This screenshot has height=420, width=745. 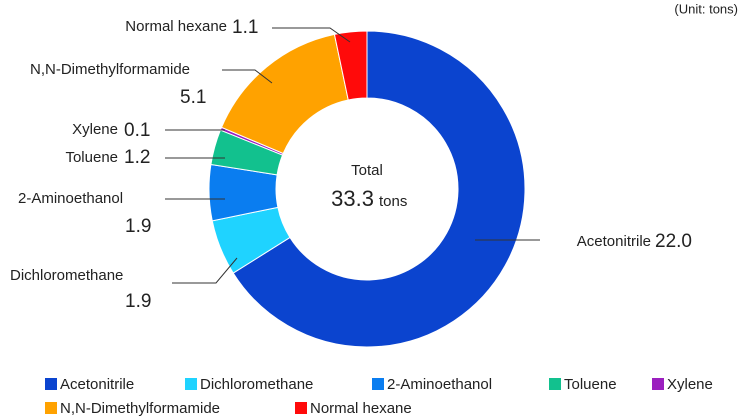 What do you see at coordinates (95, 129) in the screenshot?
I see `slice-label: Xylene` at bounding box center [95, 129].